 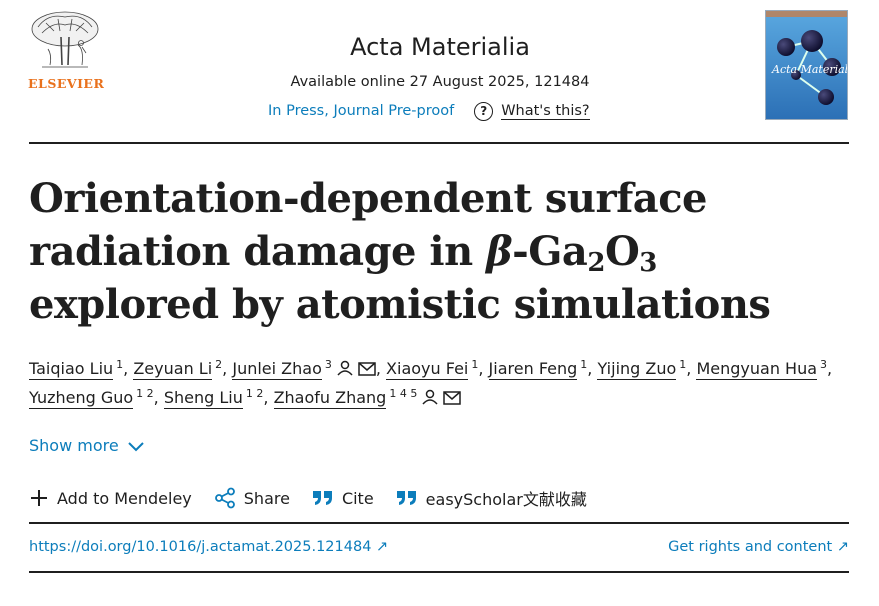 I want to click on author-zeyuan-li: Zeyuan Li 2, so click(x=178, y=369).